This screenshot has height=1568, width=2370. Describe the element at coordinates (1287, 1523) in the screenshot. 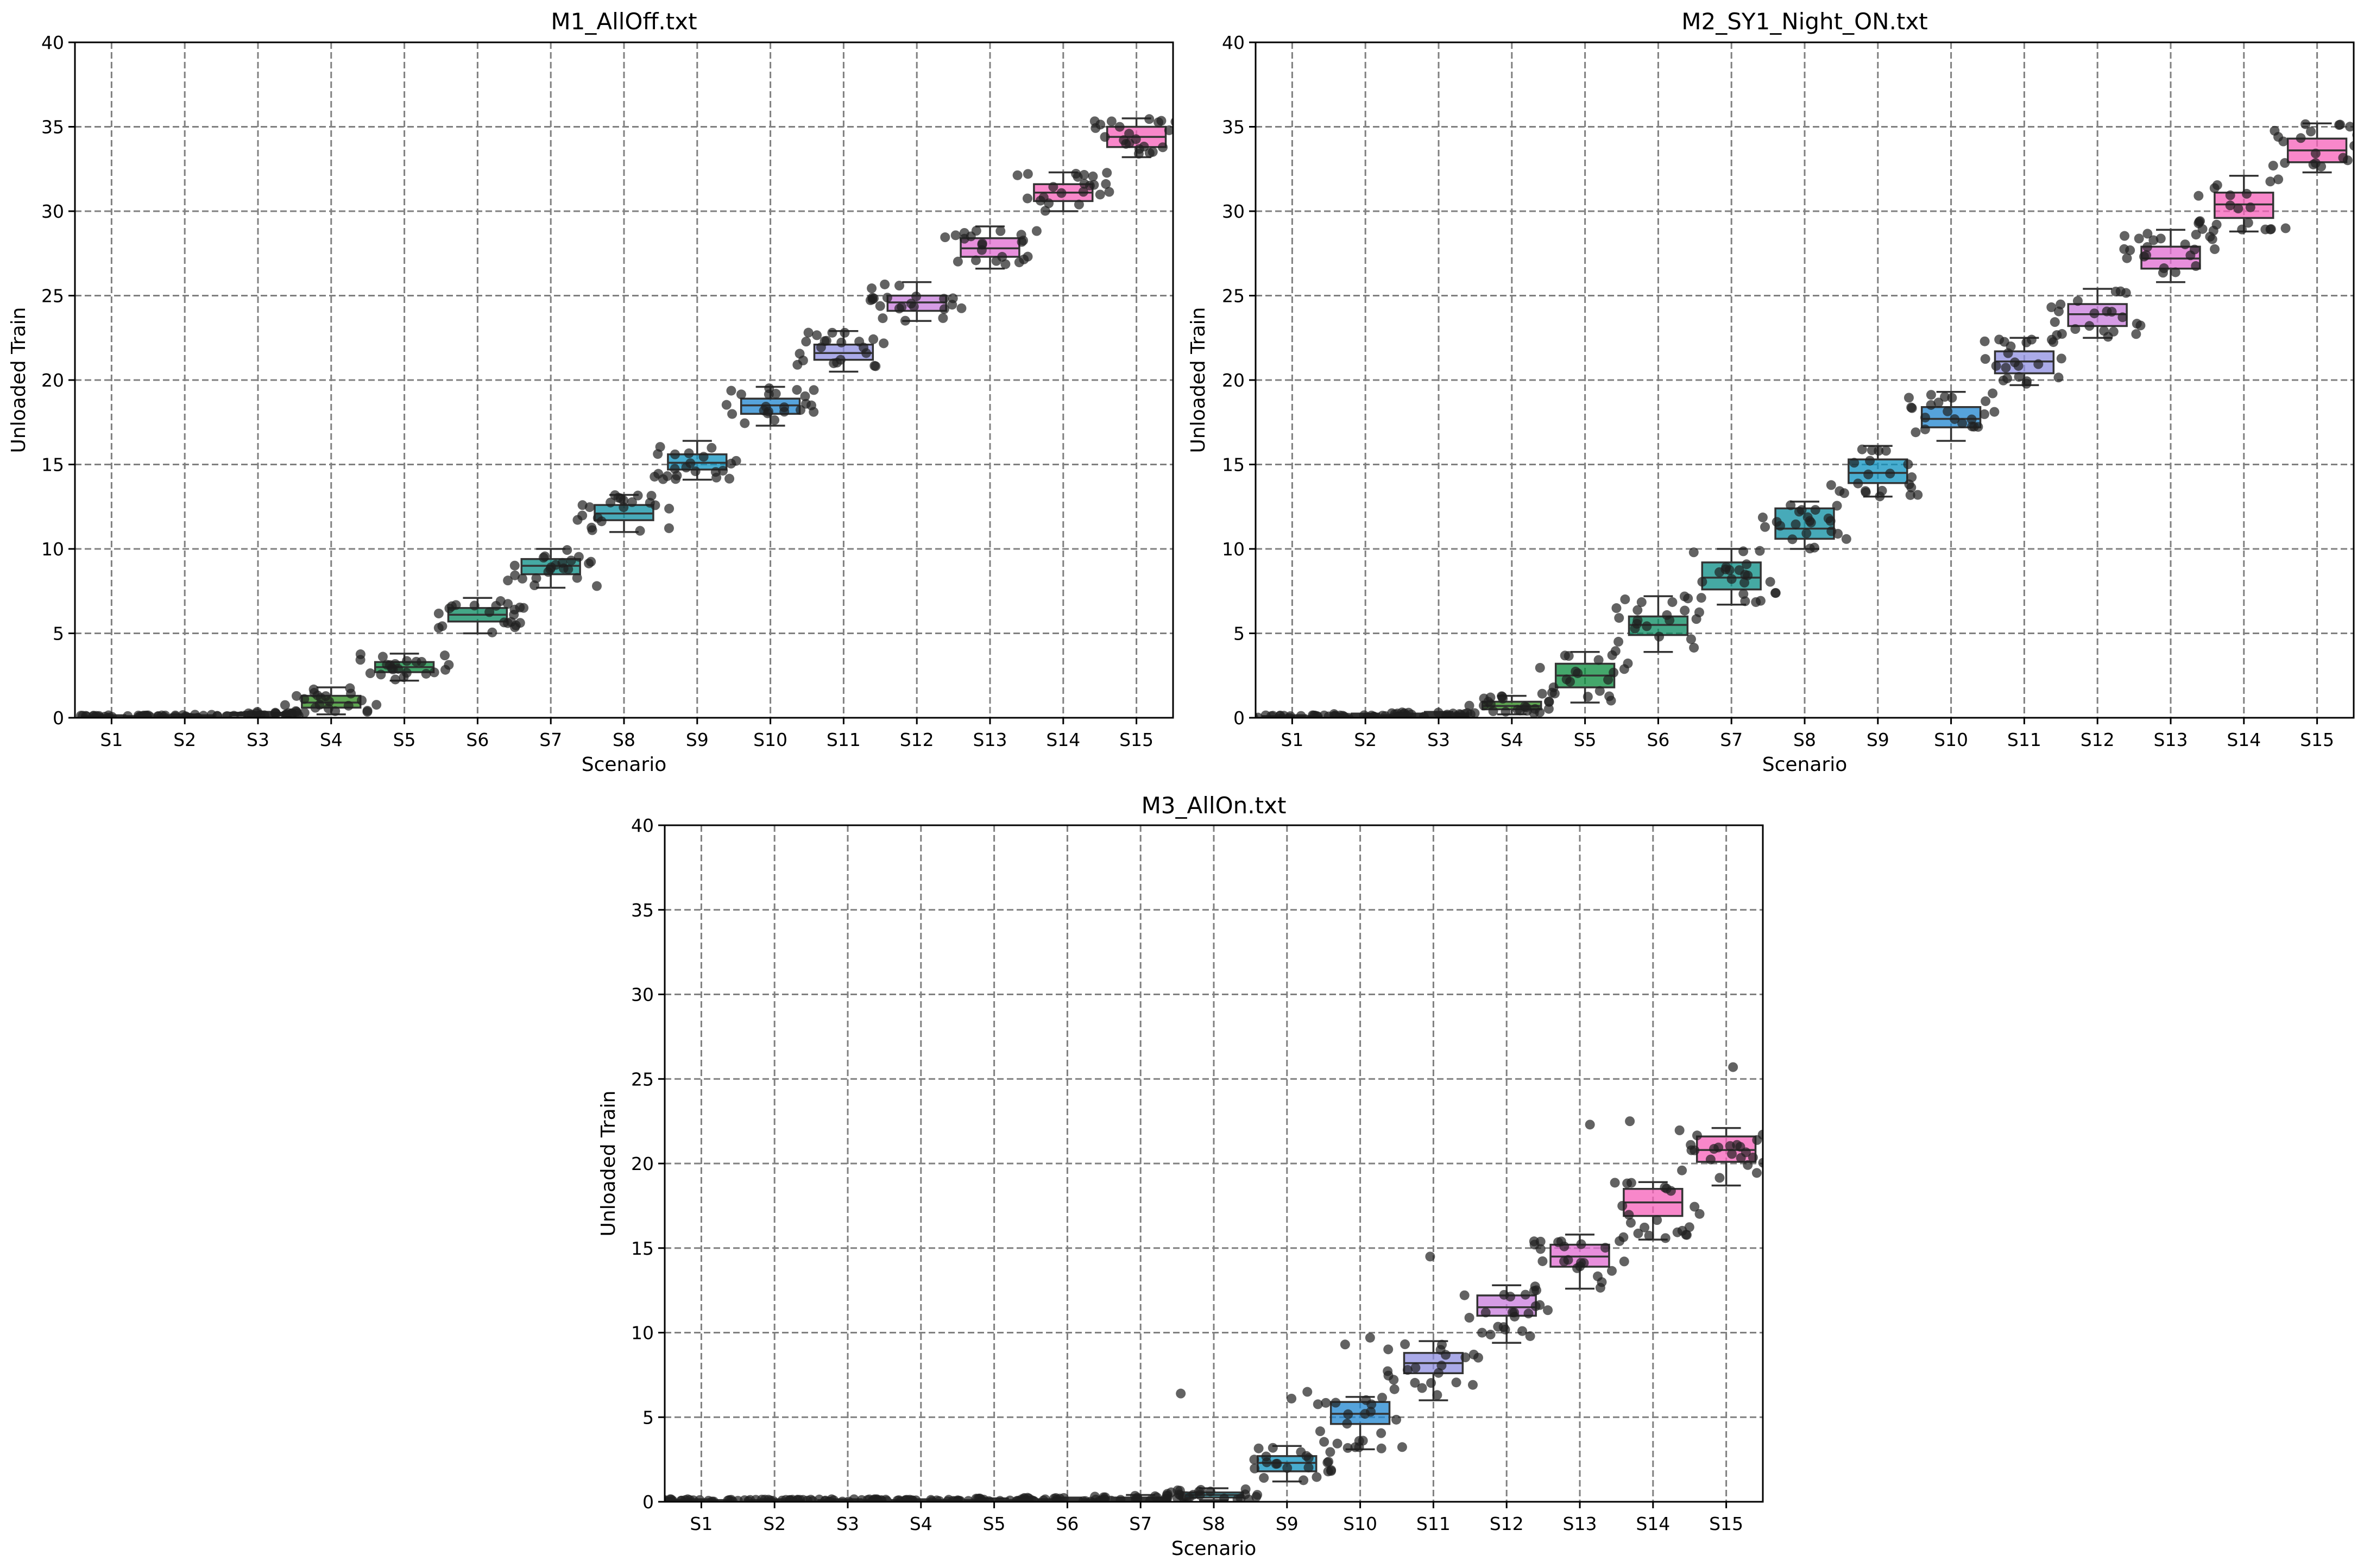

I see `x-tick-label: S9` at that location.